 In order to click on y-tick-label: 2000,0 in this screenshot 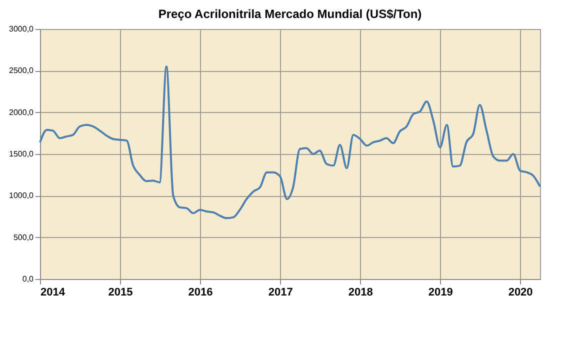, I will do `click(21, 112)`.